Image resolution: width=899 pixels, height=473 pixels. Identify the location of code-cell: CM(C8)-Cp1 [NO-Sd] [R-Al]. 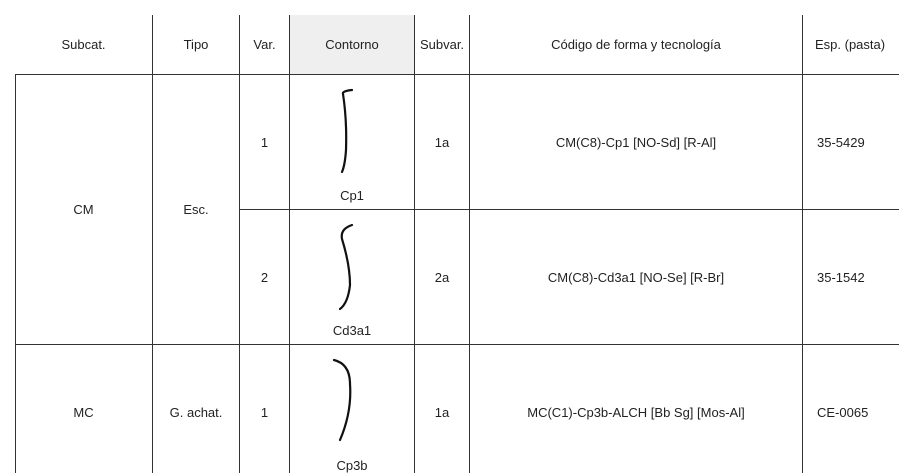
(636, 142).